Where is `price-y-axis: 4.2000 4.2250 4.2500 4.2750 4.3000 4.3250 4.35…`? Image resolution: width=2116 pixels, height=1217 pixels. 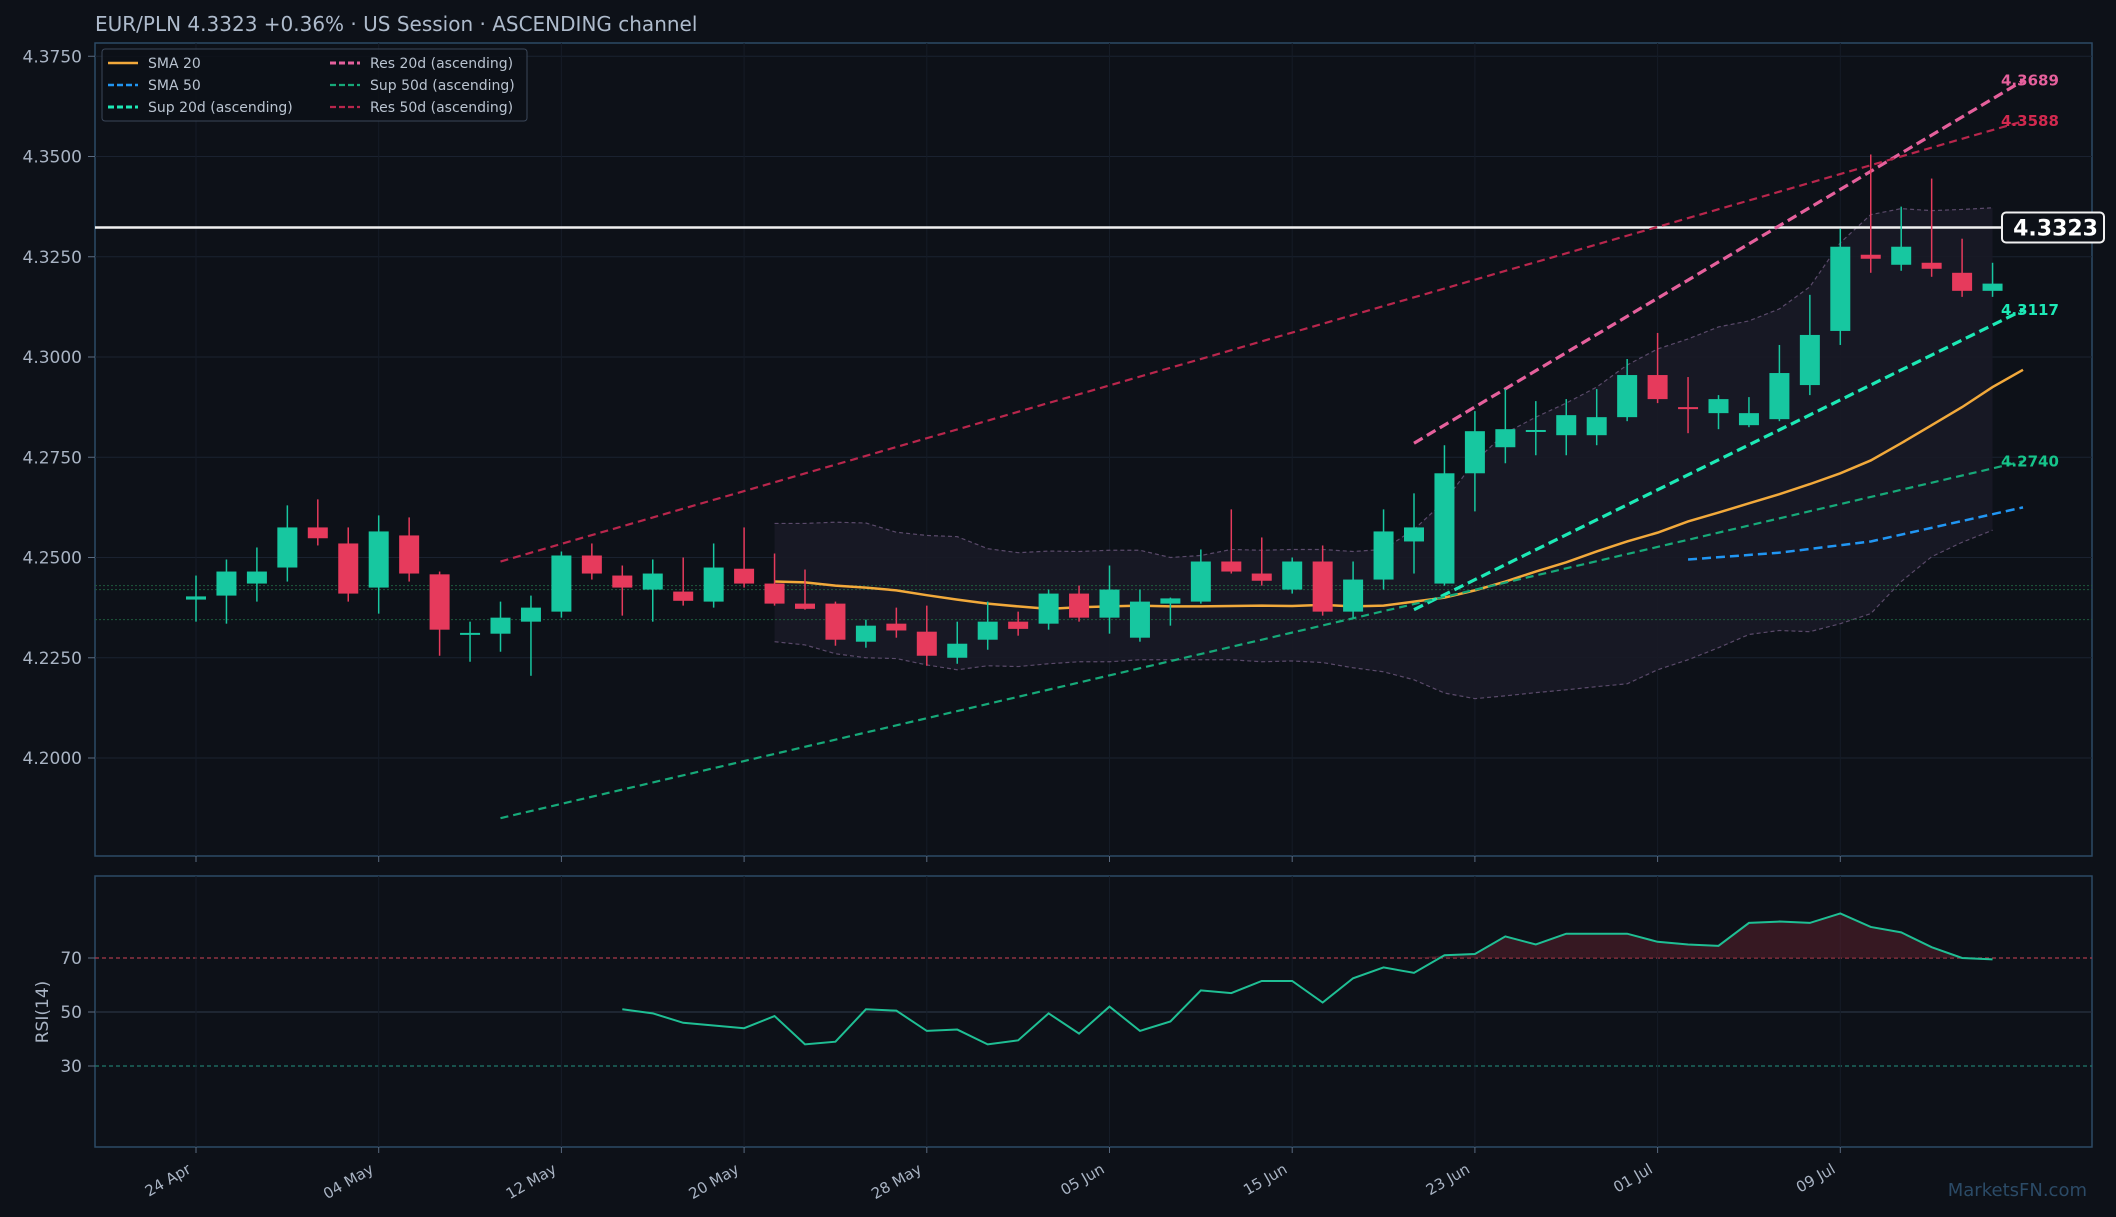 price-y-axis: 4.2000 4.2250 4.2500 4.2750 4.3000 4.3250 4.35… is located at coordinates (59, 408).